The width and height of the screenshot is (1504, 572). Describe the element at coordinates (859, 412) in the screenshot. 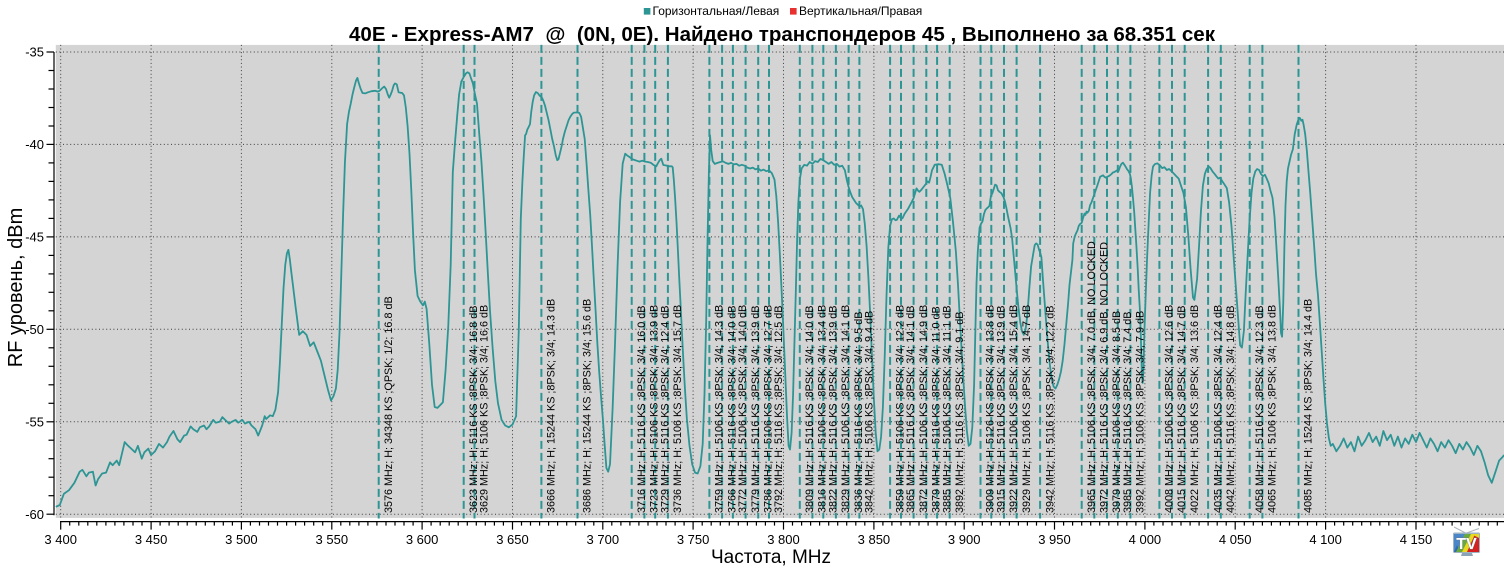

I see `svg-text:3836 MHz; H; 5116 KS ;8PSK; 3/: 3836 MHz; H; 5116 KS ;8PSK; 3/4; 9.5 dB` at that location.